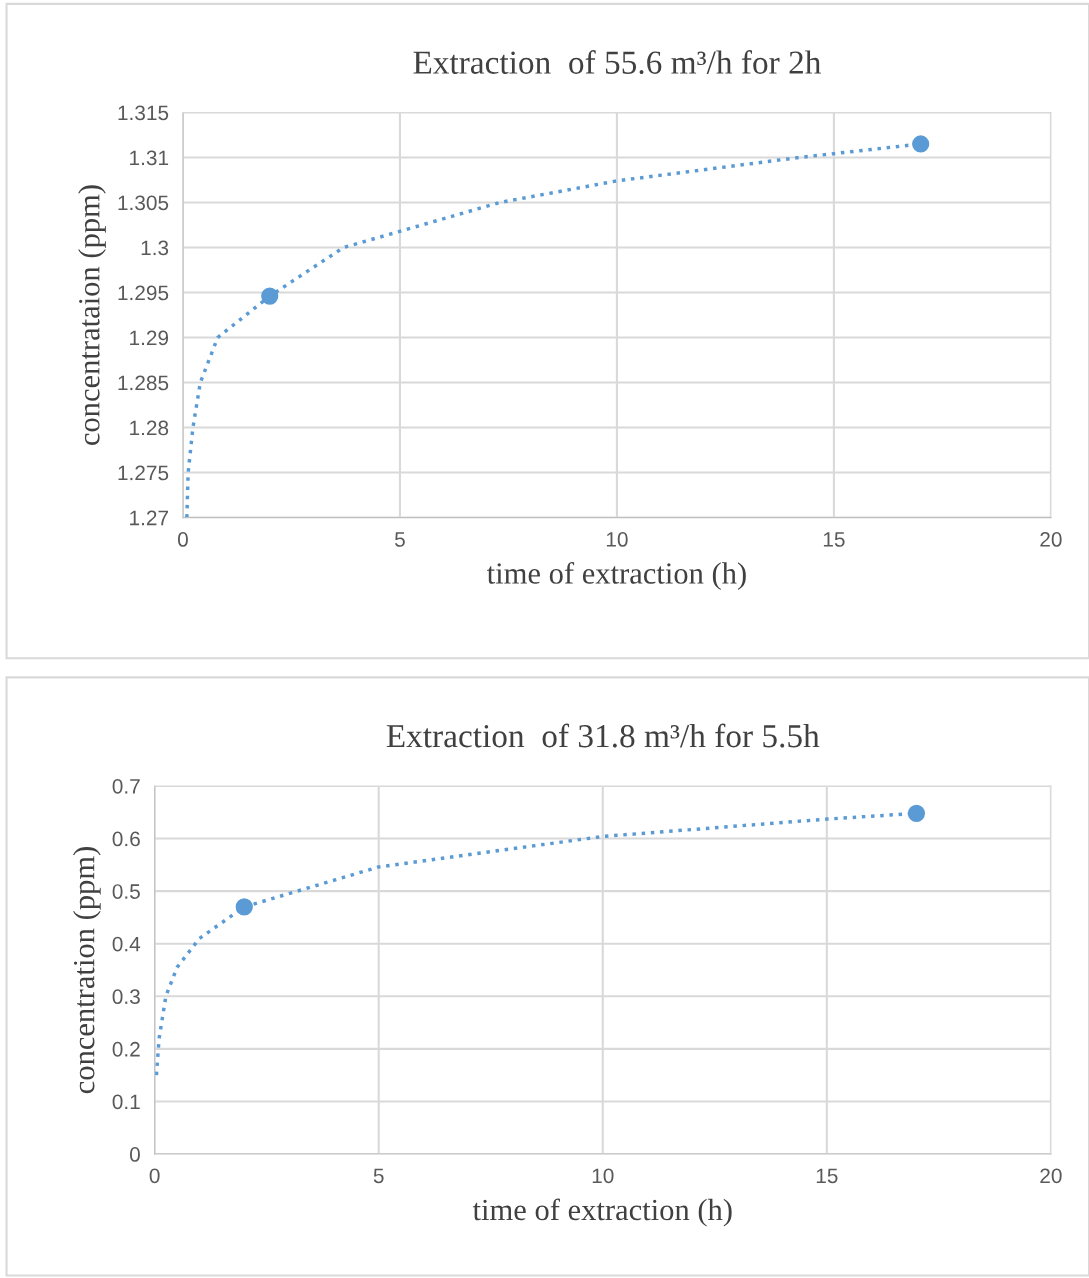 The width and height of the screenshot is (1089, 1278). Describe the element at coordinates (143, 113) in the screenshot. I see `y-tick-label: 1.315` at that location.